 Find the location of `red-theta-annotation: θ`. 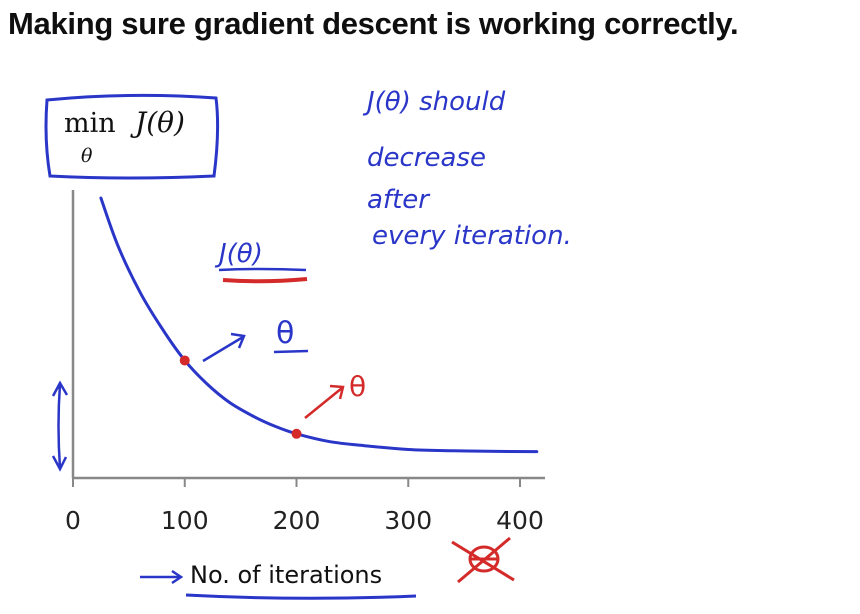

red-theta-annotation: θ is located at coordinates (335, 394).